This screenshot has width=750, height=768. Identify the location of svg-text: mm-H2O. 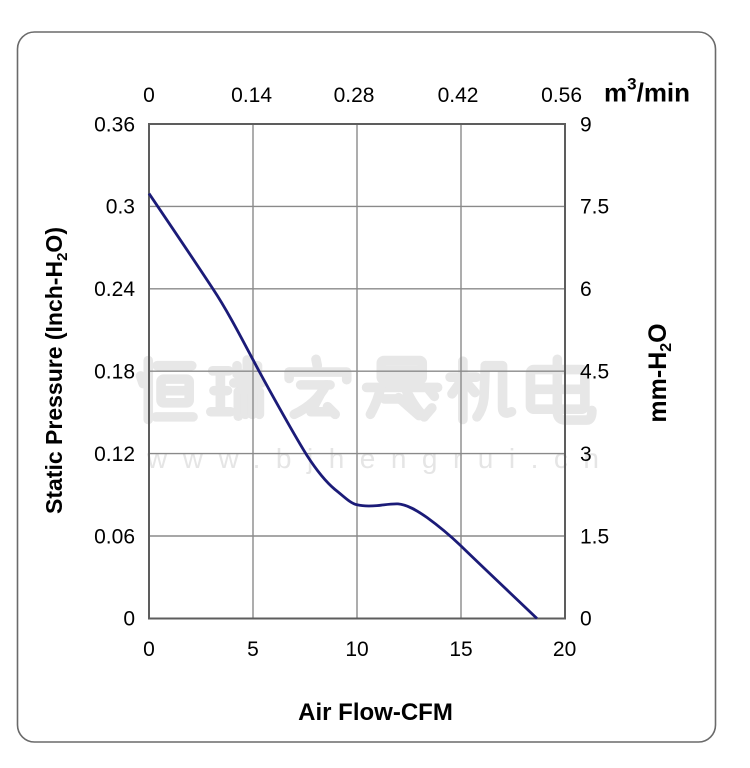
(659, 372).